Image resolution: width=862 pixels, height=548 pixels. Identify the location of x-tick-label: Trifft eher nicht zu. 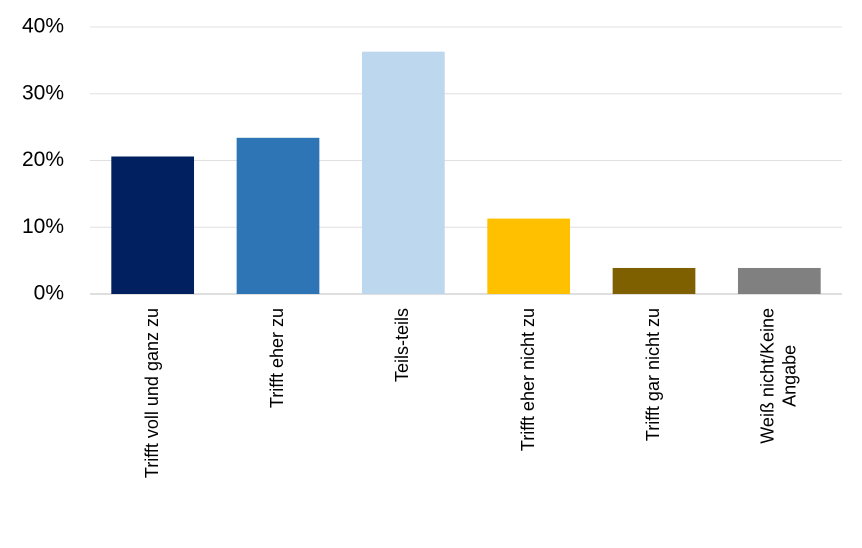
(527, 380).